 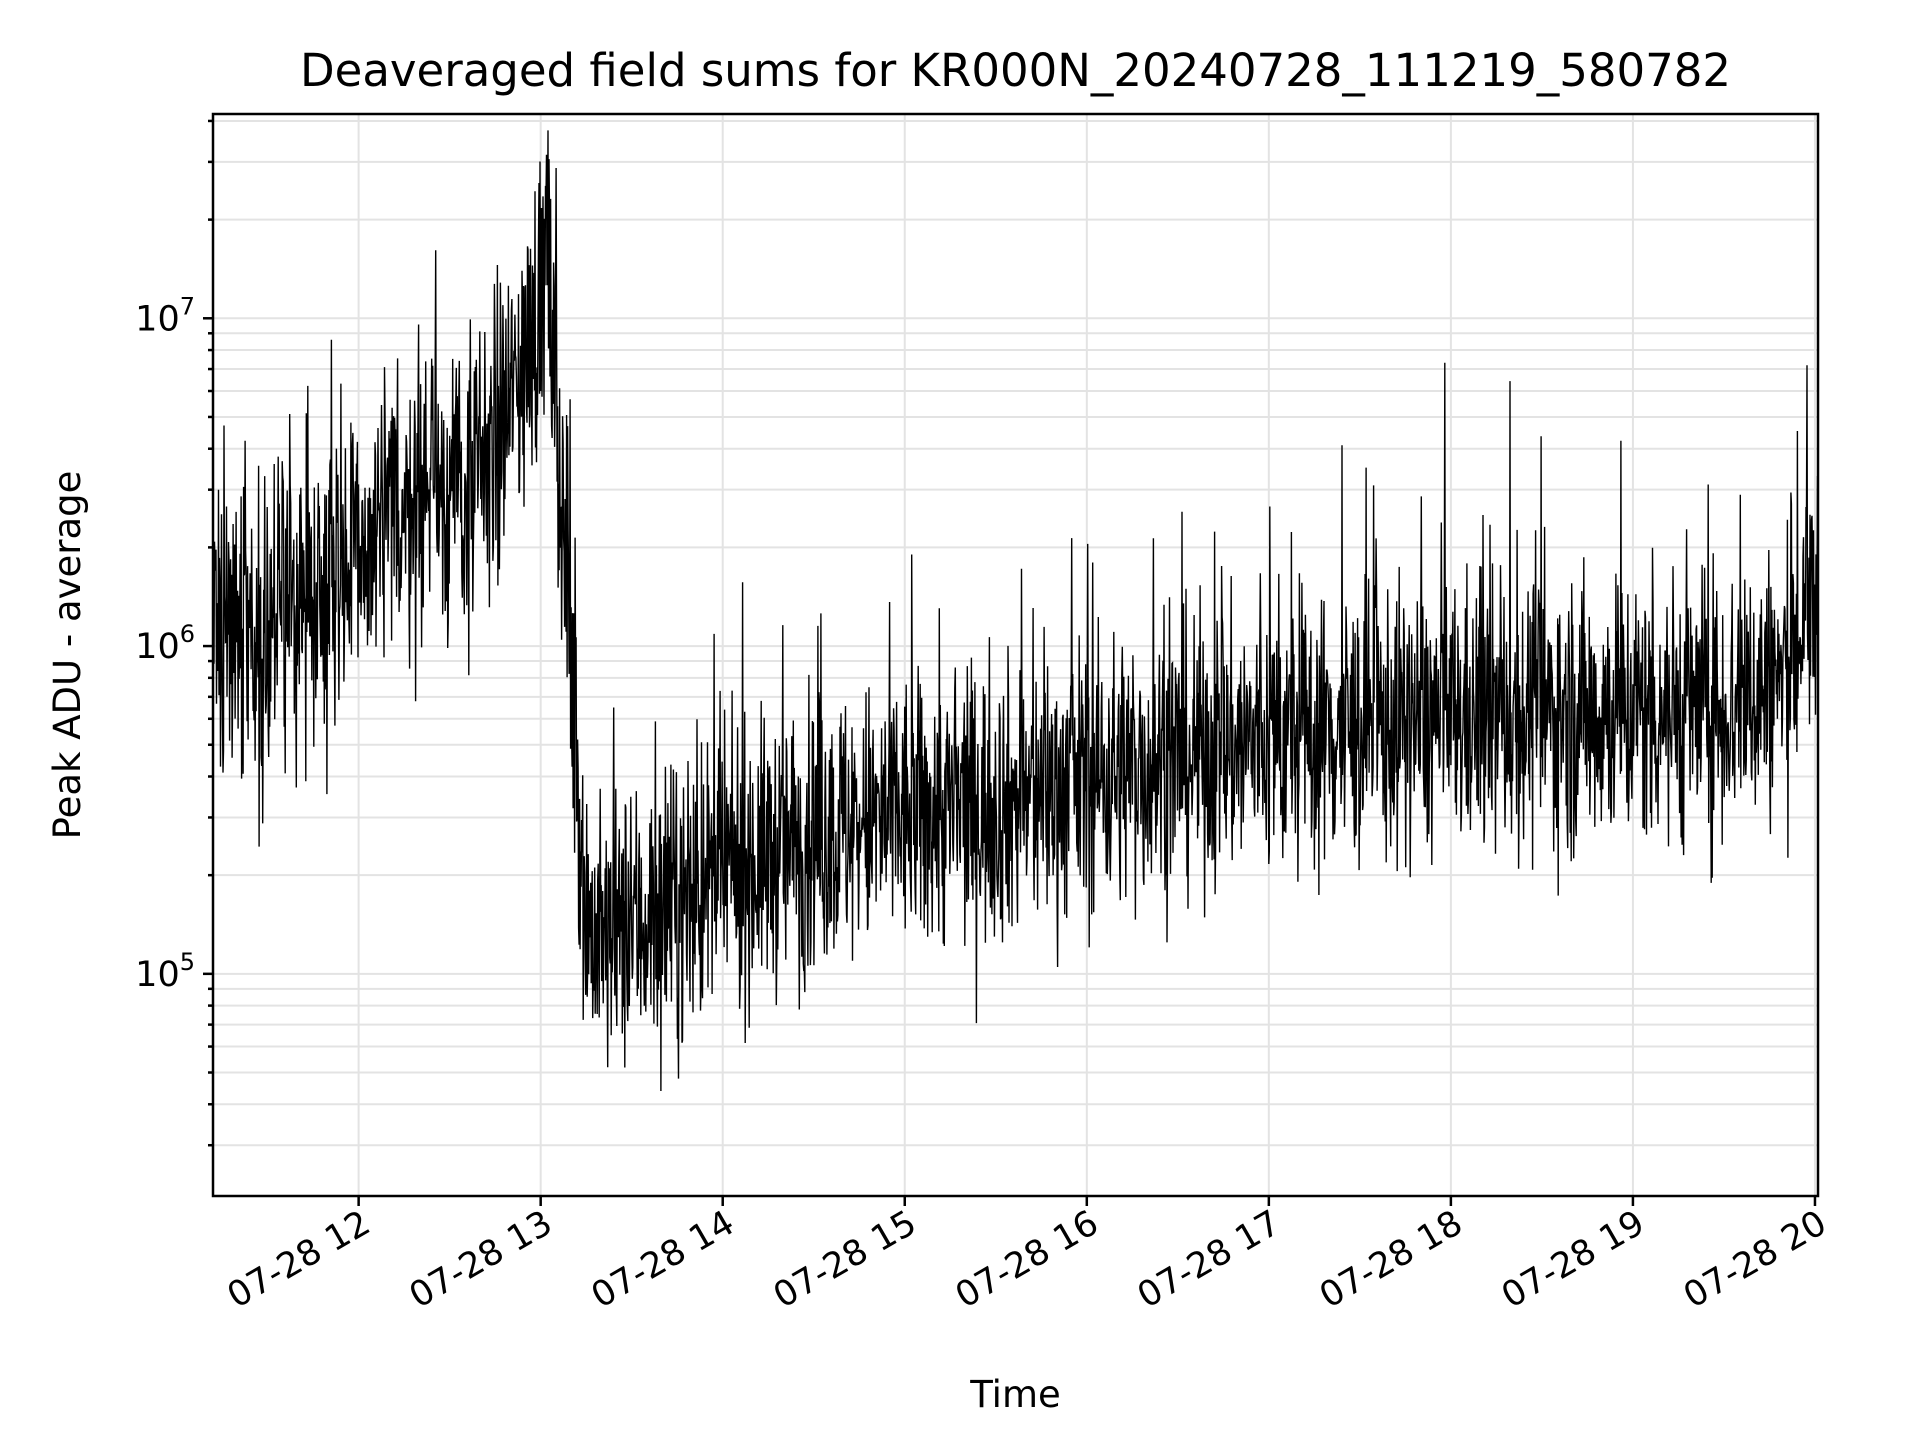 I want to click on x-tick-label: 07-28 16, so click(x=1027, y=1259).